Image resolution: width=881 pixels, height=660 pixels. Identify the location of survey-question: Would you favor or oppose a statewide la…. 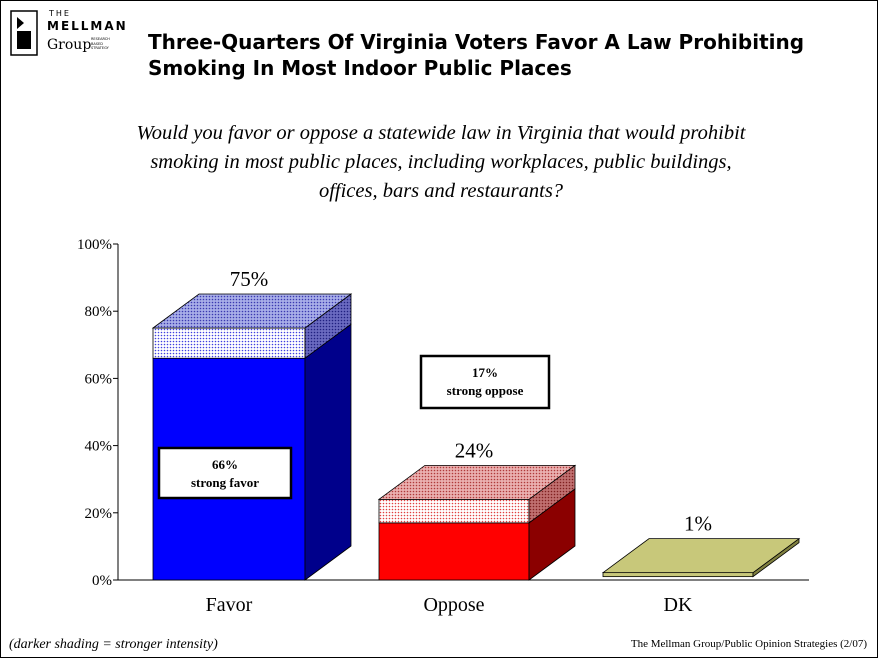
(441, 162).